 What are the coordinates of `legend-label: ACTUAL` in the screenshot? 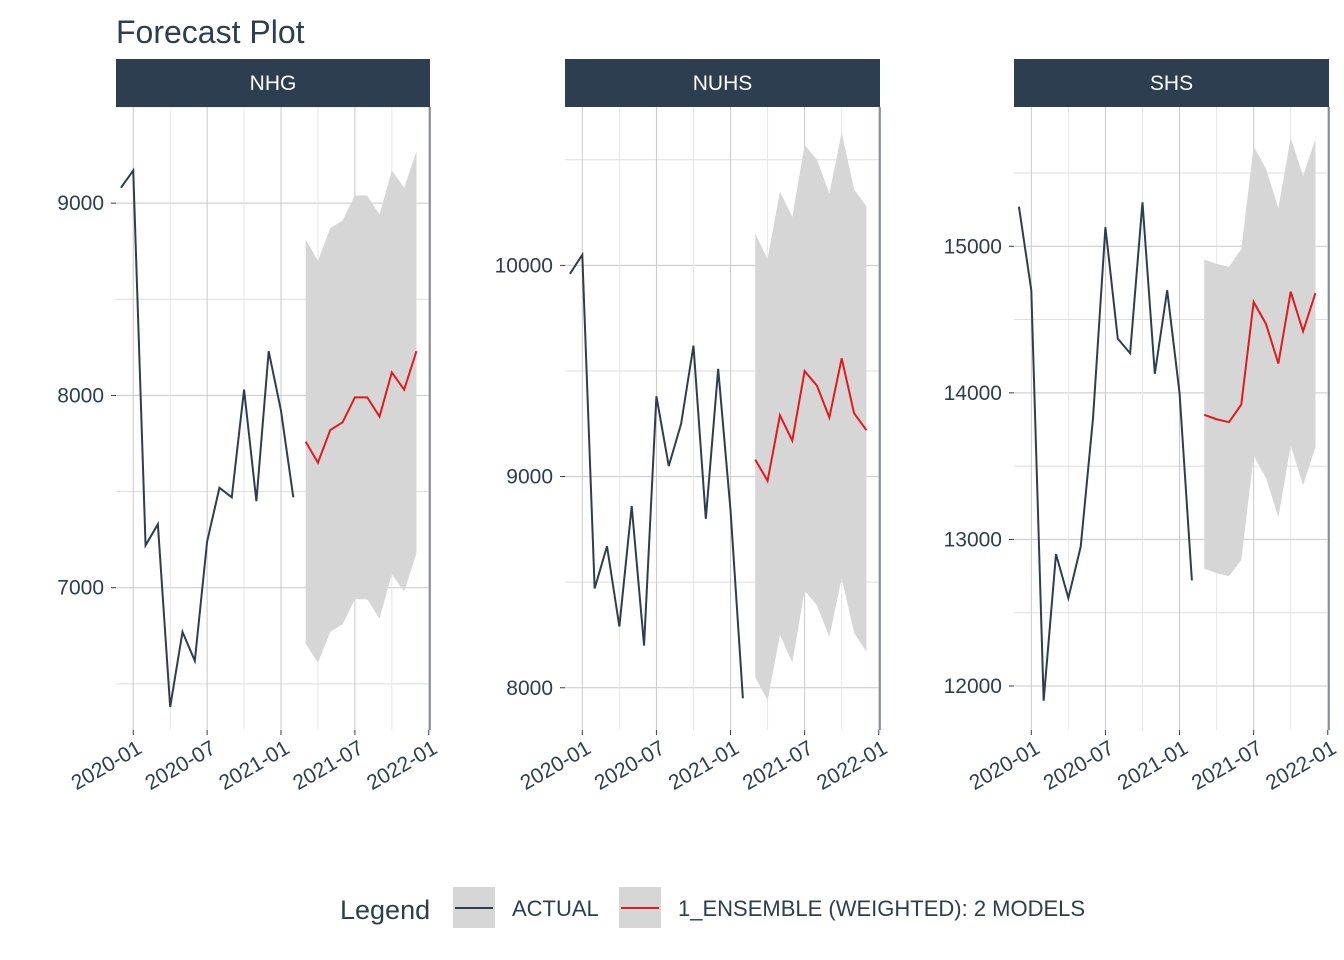 It's located at (555, 908).